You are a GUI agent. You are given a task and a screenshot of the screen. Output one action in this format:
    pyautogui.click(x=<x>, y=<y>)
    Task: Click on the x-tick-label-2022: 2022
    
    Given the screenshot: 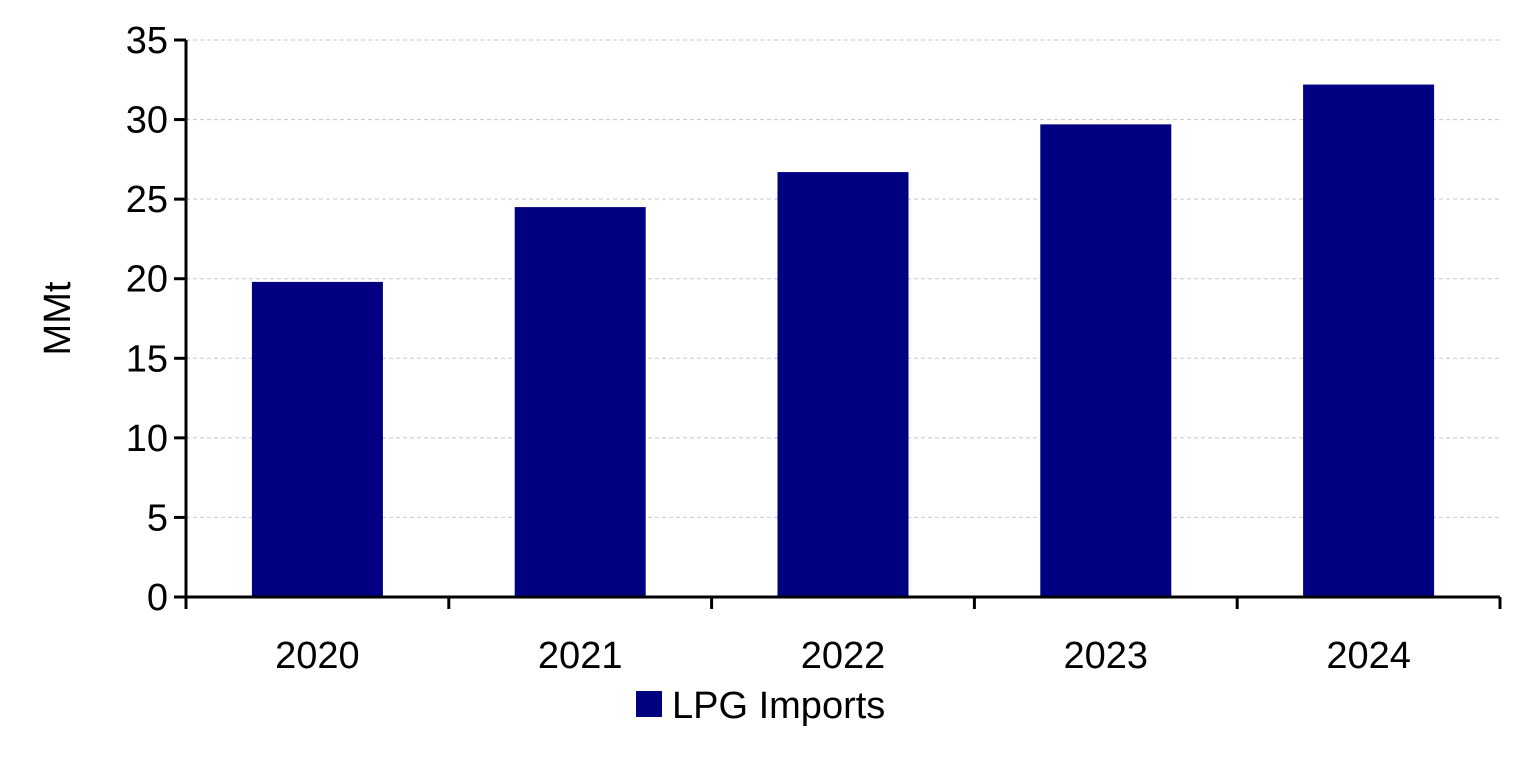 What is the action you would take?
    pyautogui.click(x=843, y=656)
    